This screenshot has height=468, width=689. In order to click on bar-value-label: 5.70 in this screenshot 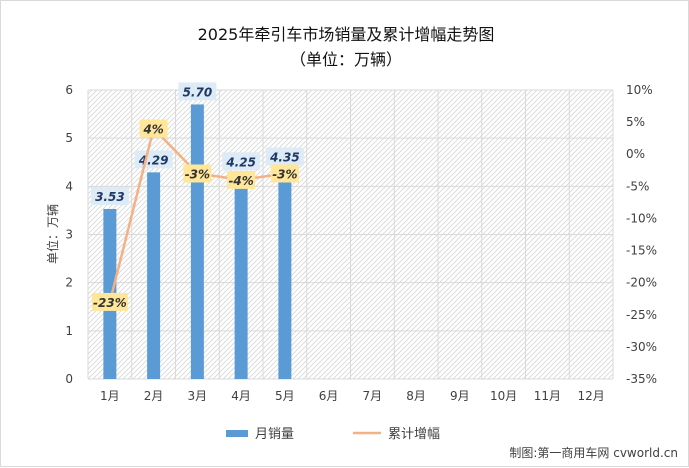, I will do `click(198, 92)`.